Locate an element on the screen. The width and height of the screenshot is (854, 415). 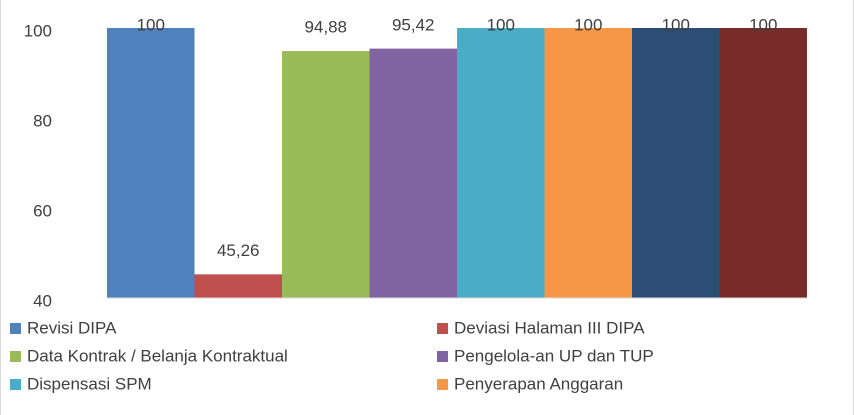
legend-label: Pengelola-an UP dan TUP is located at coordinates (554, 355).